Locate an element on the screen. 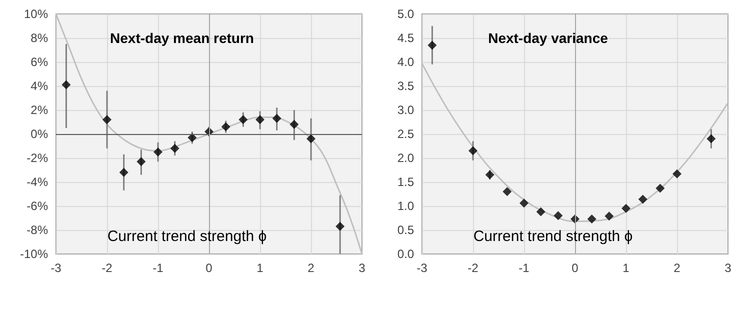 This screenshot has width=748, height=312. y-tick-label: 1.0 is located at coordinates (405, 206).